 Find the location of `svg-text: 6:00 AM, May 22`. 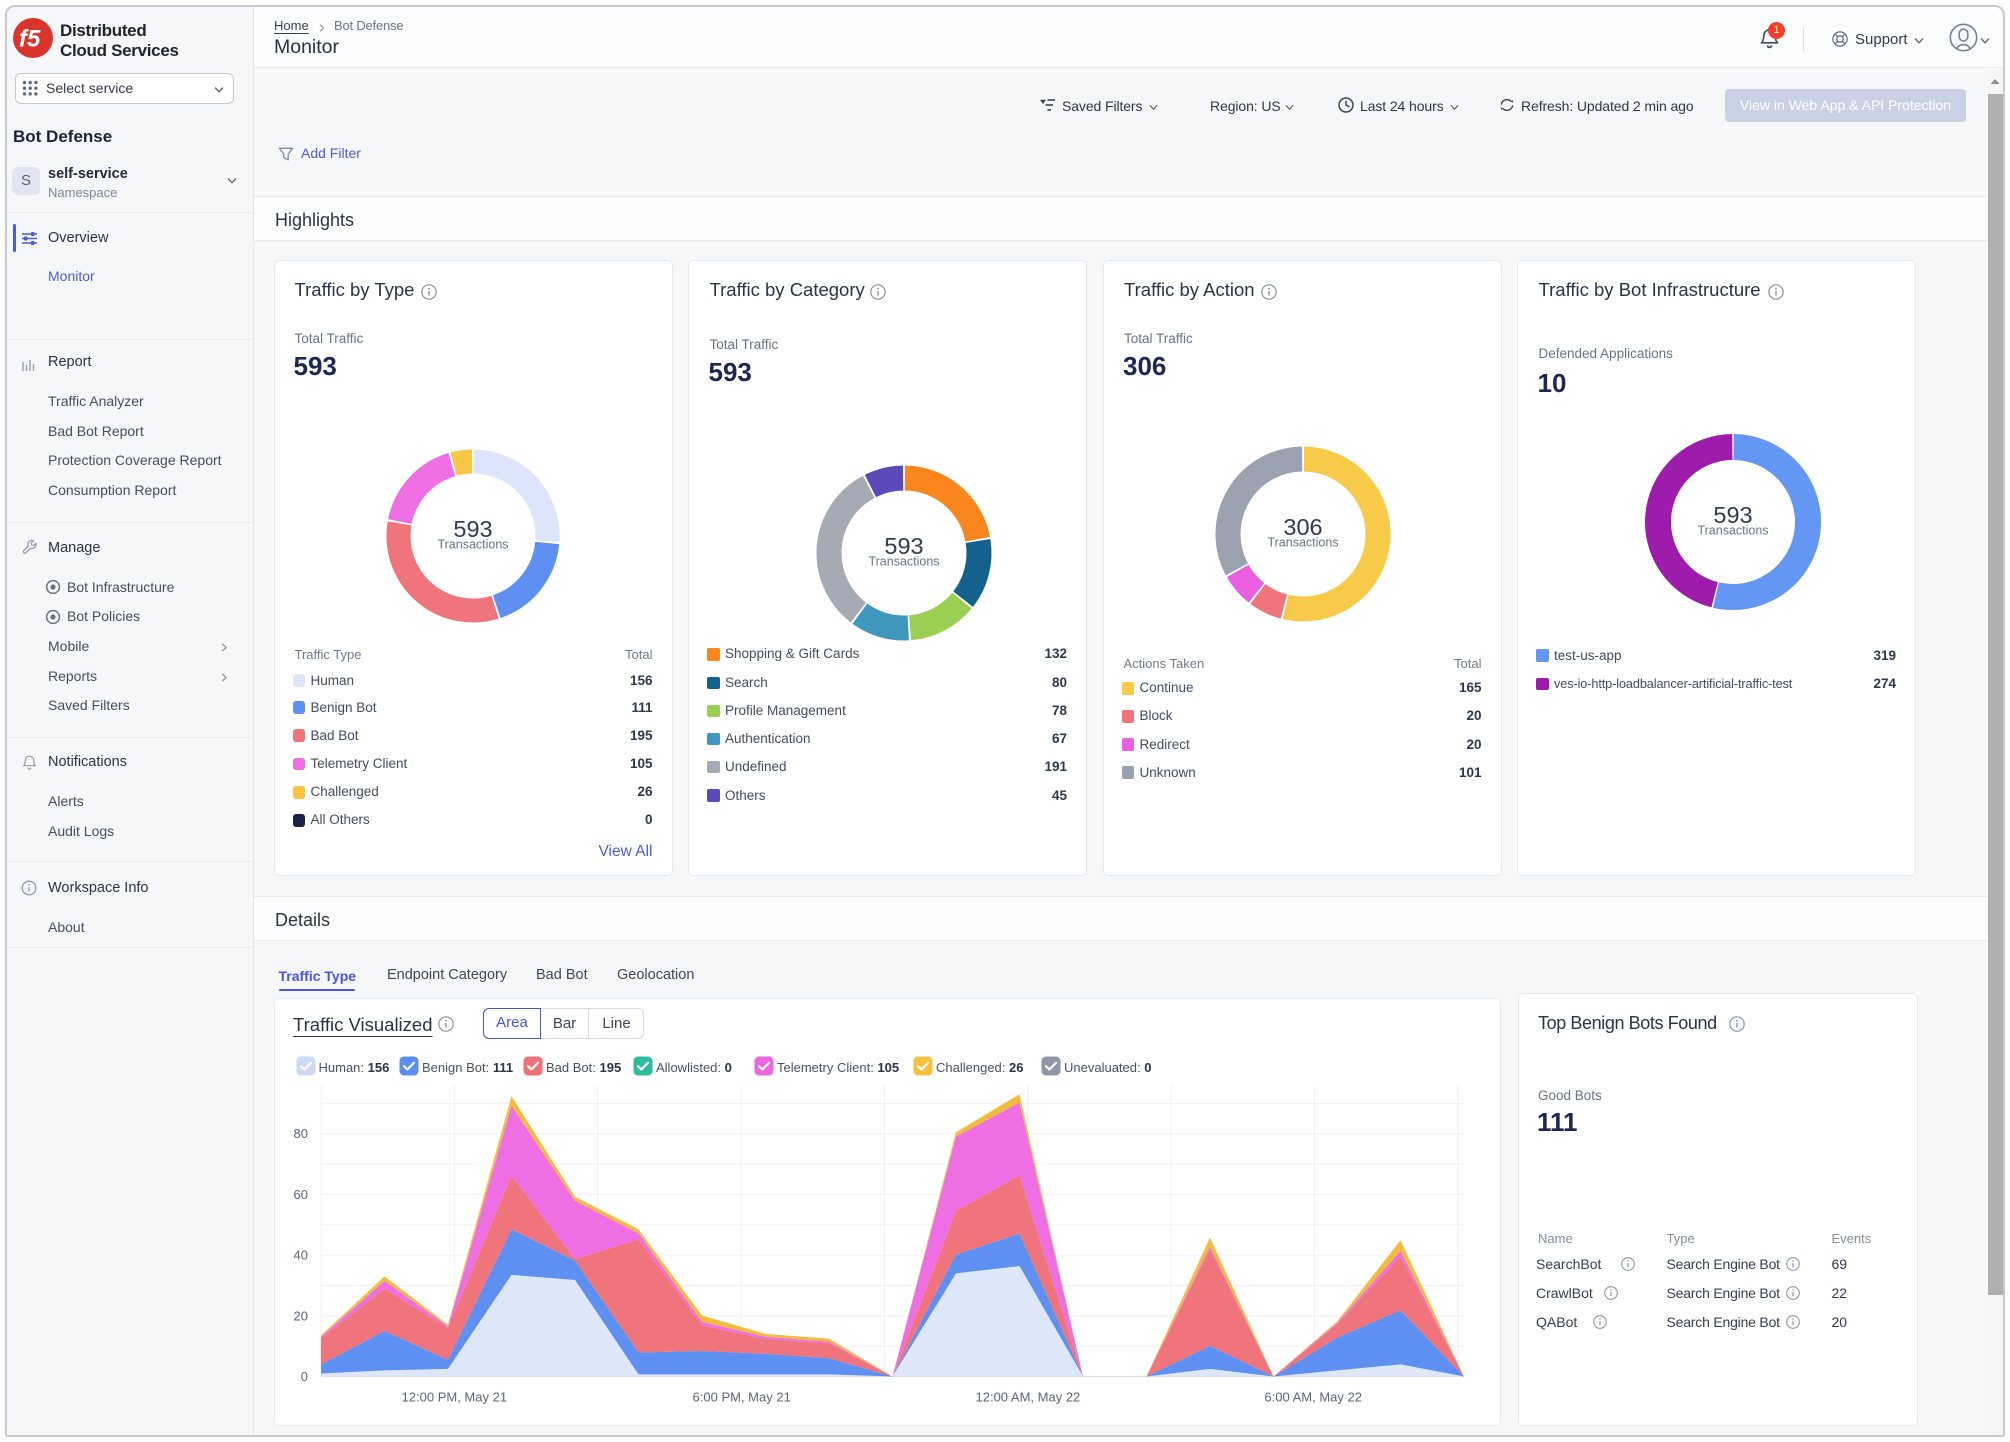

svg-text: 6:00 AM, May 22 is located at coordinates (1313, 1397).